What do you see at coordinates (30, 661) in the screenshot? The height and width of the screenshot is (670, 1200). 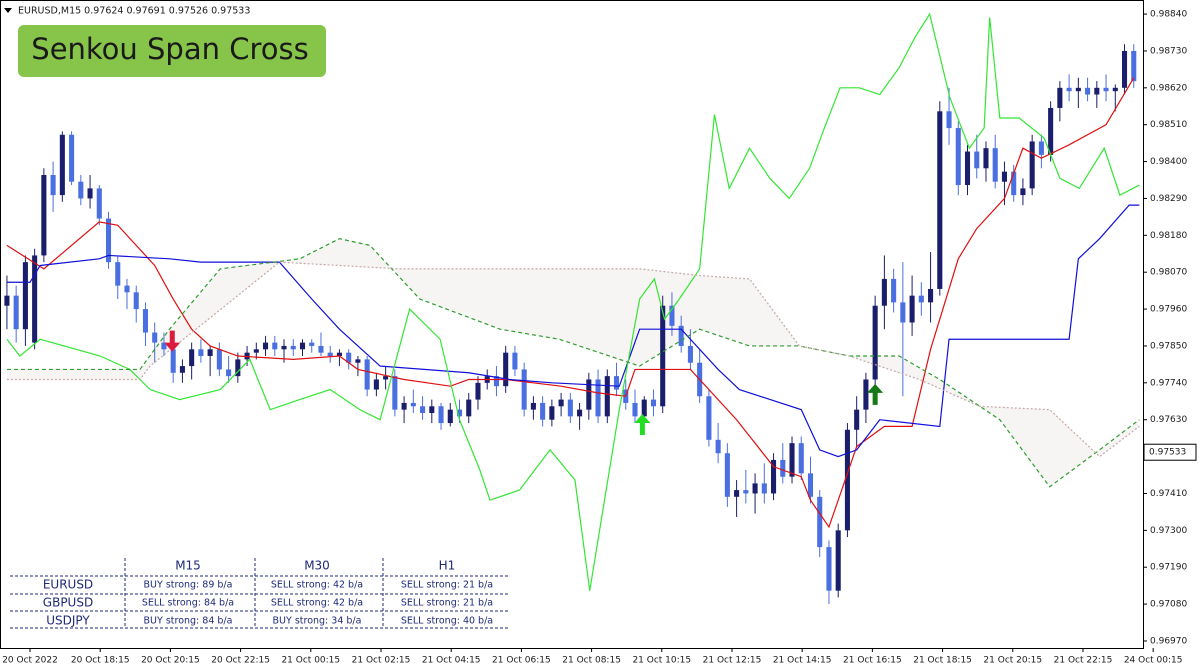 I see `x-tick-label: 20 Oct 2022` at bounding box center [30, 661].